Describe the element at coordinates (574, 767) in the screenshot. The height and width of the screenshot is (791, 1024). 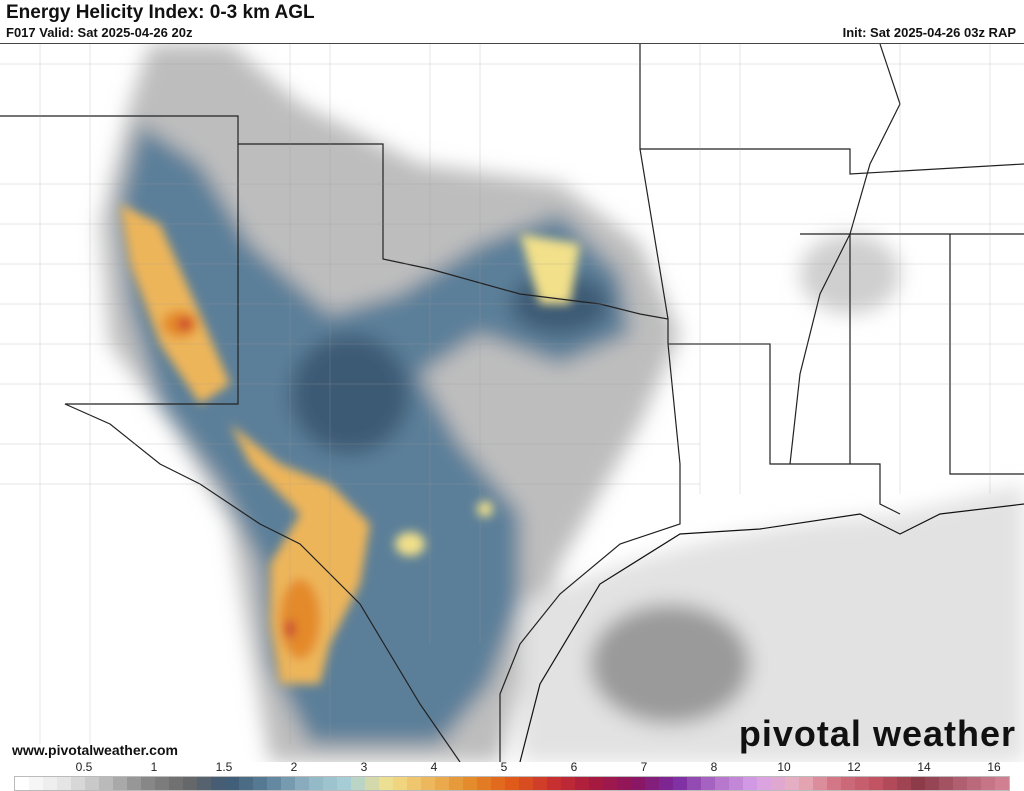
I see `colorbar-tick-label: 6` at that location.